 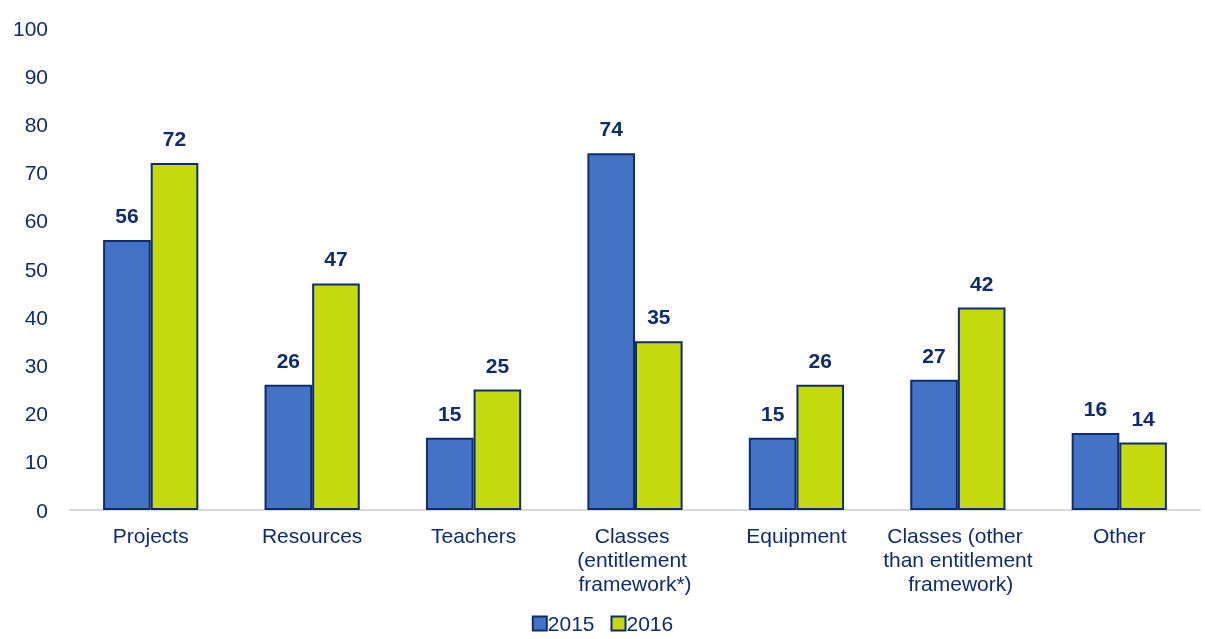 What do you see at coordinates (36, 414) in the screenshot?
I see `y-tick-label: 20` at bounding box center [36, 414].